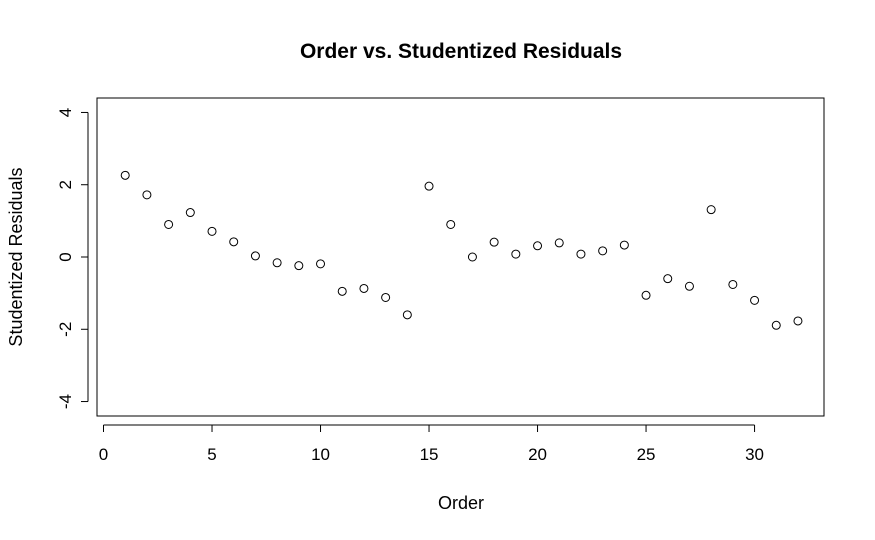 The image size is (875, 540). What do you see at coordinates (320, 454) in the screenshot?
I see `x-tick-label: 10` at bounding box center [320, 454].